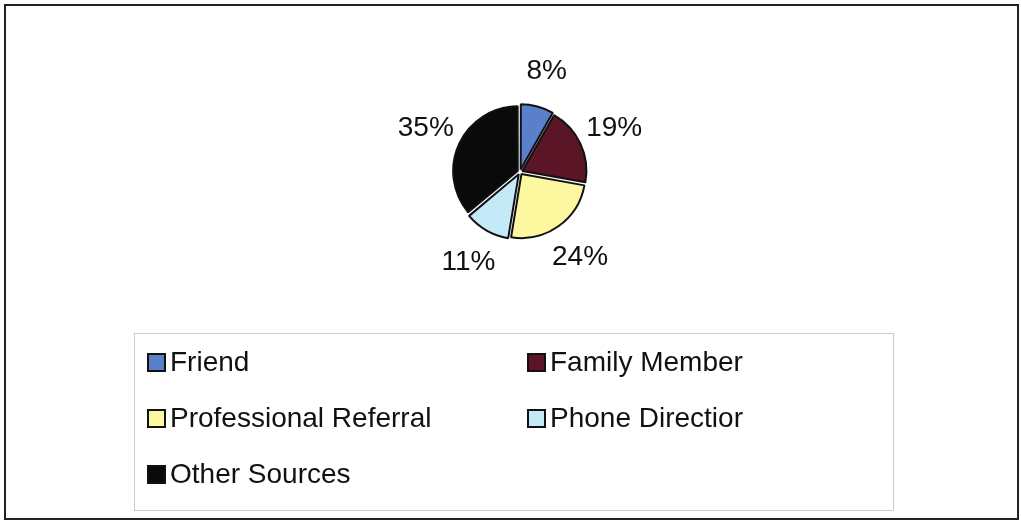  Describe the element at coordinates (546, 70) in the screenshot. I see `data-label: 8%` at that location.